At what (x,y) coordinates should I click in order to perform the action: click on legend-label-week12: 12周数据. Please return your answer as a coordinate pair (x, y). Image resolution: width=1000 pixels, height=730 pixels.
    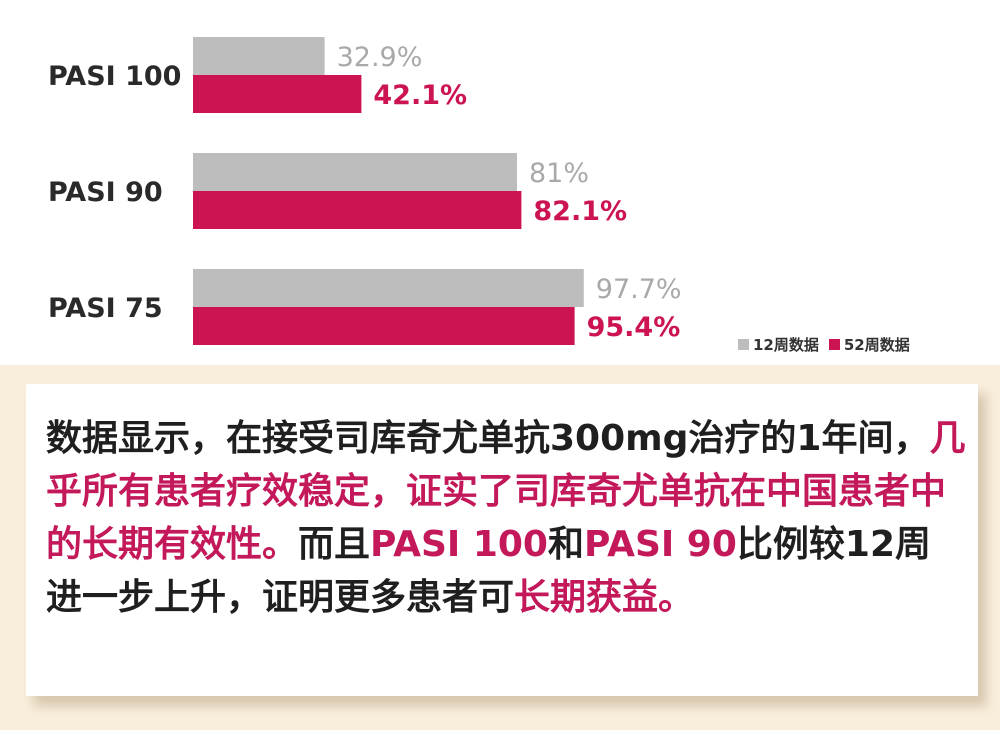
    Looking at the image, I should click on (786, 345).